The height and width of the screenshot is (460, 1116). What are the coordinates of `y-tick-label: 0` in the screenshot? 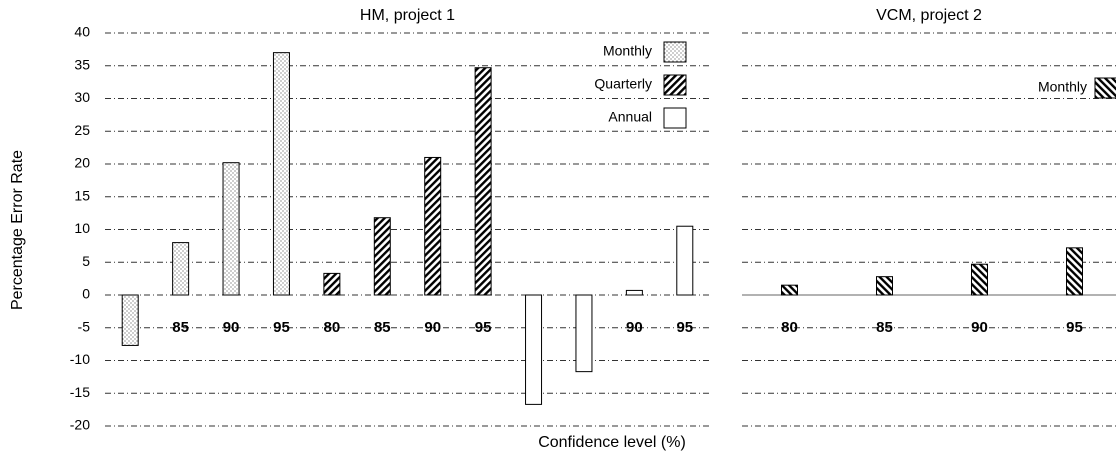 It's located at (86, 294).